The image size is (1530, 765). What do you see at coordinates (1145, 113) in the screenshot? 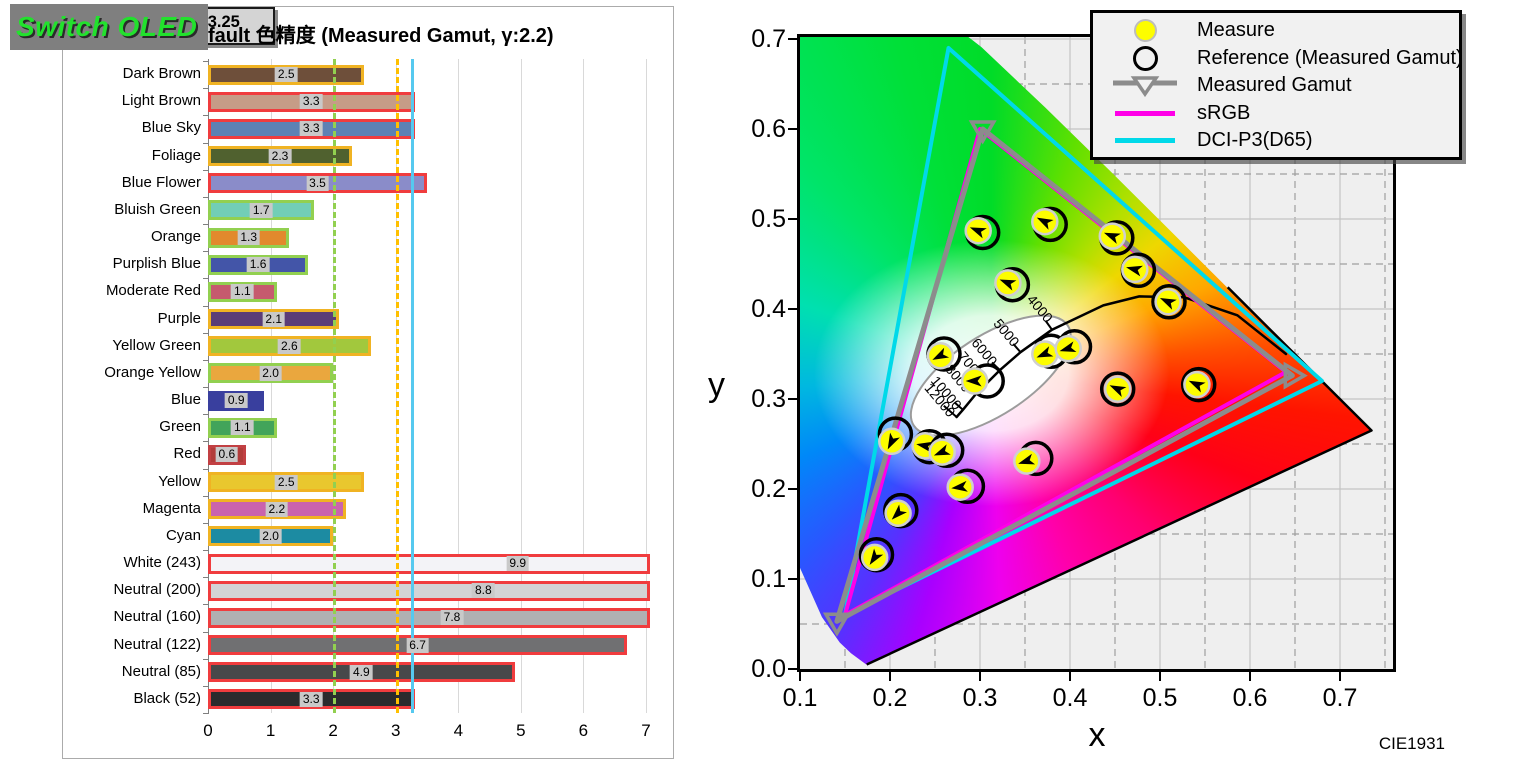
I see `srgb-line-icon` at bounding box center [1145, 113].